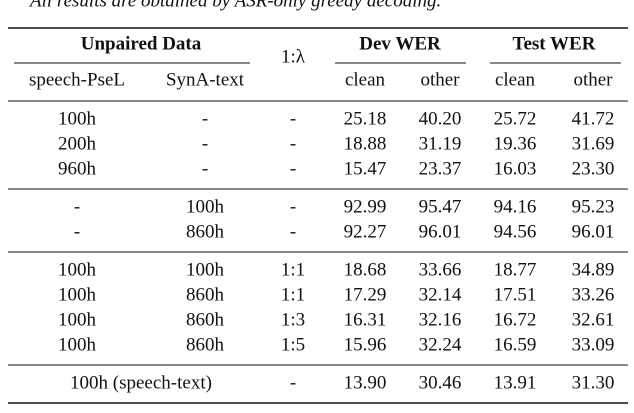  I want to click on cell: 17.29, so click(365, 294).